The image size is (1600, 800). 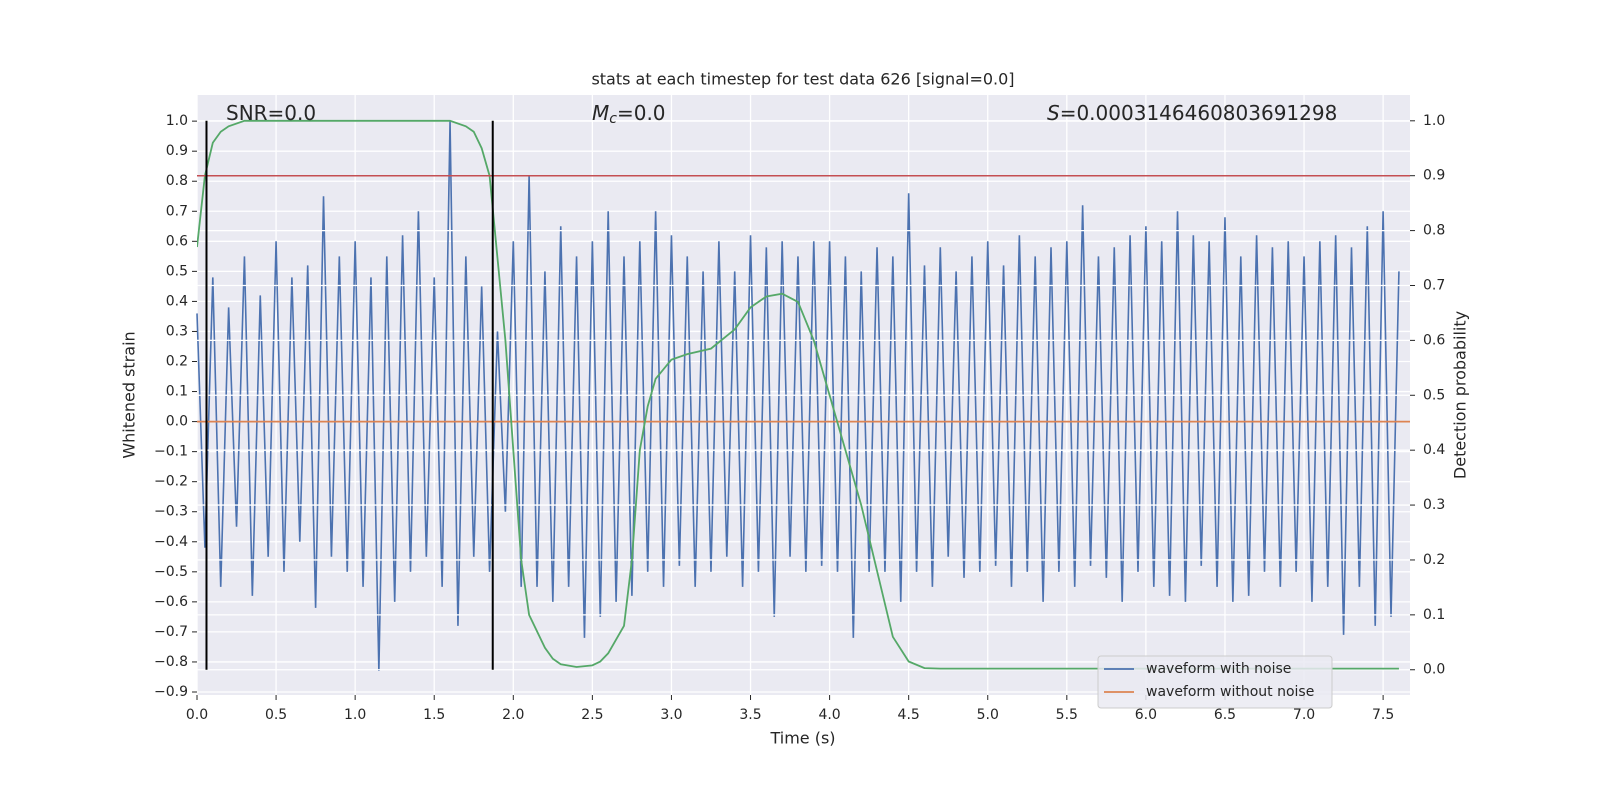 What do you see at coordinates (177, 331) in the screenshot?
I see `y-tick-label: 0.3` at bounding box center [177, 331].